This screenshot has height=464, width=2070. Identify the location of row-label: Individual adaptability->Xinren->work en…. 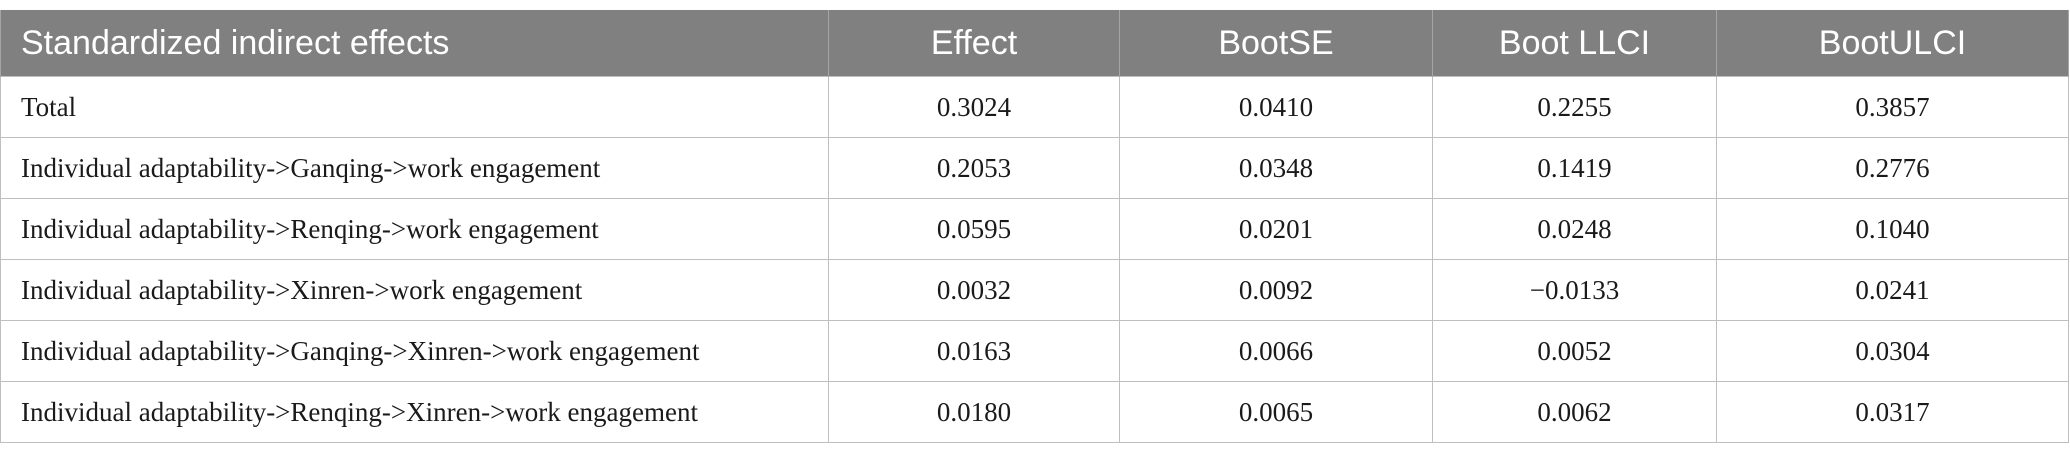
(414, 290).